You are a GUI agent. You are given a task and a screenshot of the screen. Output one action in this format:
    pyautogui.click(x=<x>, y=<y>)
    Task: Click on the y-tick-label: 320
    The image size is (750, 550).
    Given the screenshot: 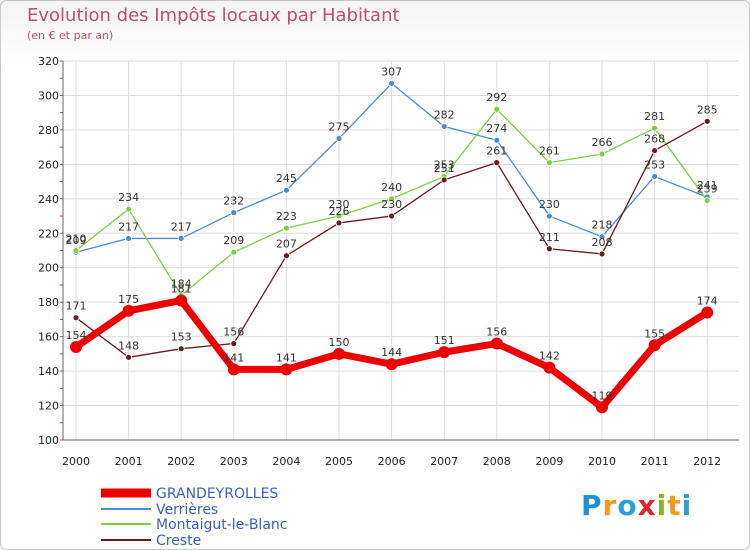 What is the action you would take?
    pyautogui.click(x=48, y=61)
    